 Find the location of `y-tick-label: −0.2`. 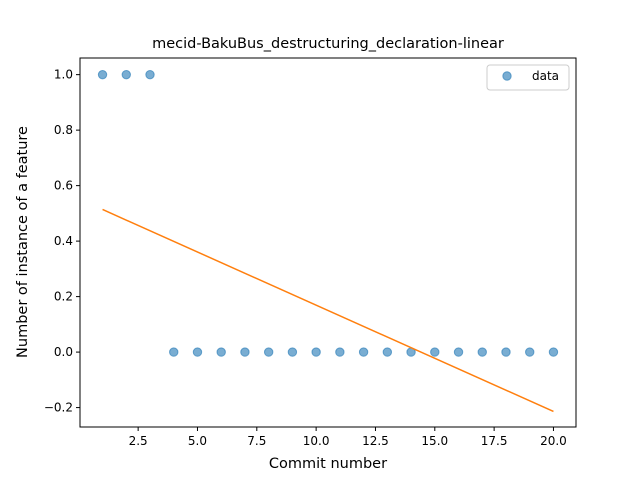

y-tick-label: −0.2 is located at coordinates (58, 408).